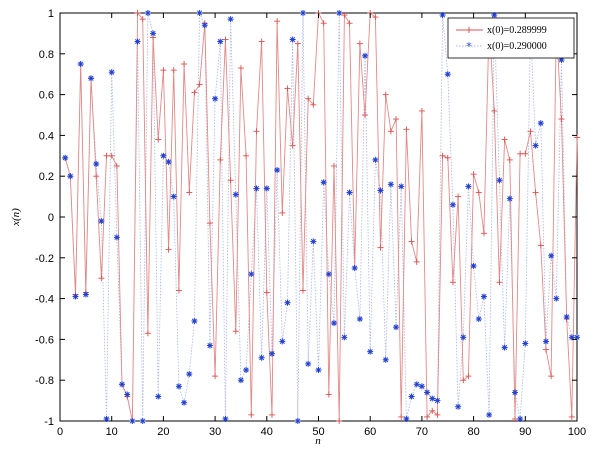 This screenshot has width=595, height=465. Describe the element at coordinates (46, 96) in the screenshot. I see `y-tick-label: 0.6` at that location.